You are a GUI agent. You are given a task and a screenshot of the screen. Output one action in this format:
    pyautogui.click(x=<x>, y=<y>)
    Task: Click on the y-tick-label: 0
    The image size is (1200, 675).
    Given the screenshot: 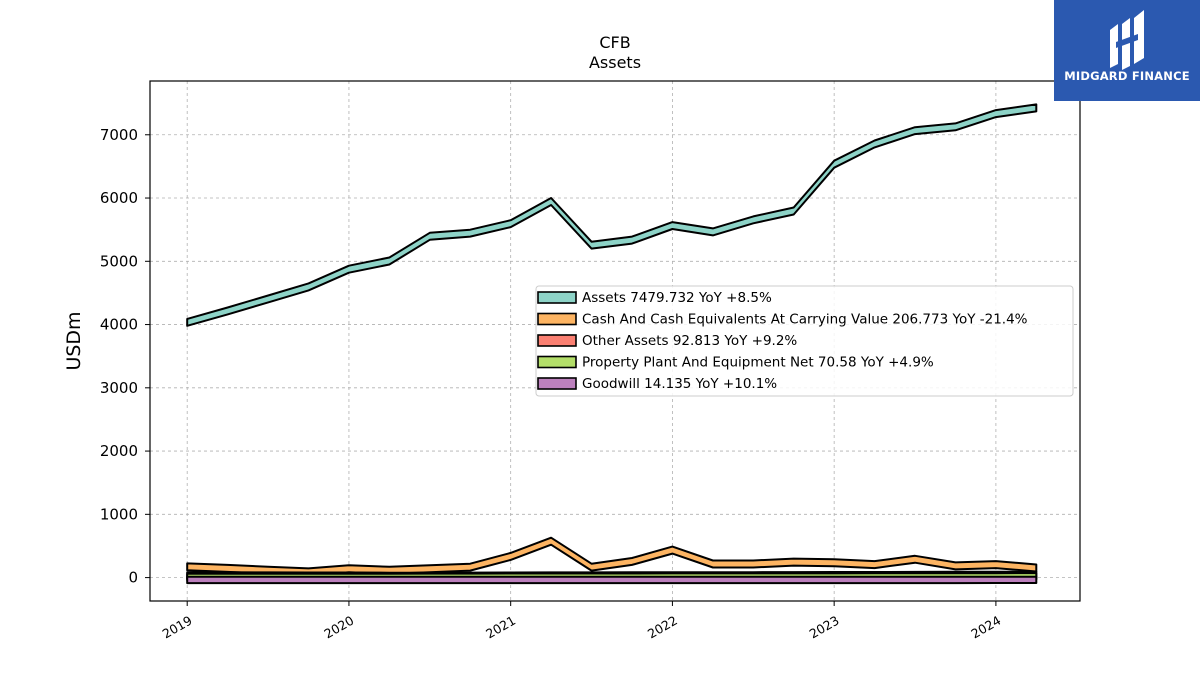 What is the action you would take?
    pyautogui.click(x=133, y=578)
    